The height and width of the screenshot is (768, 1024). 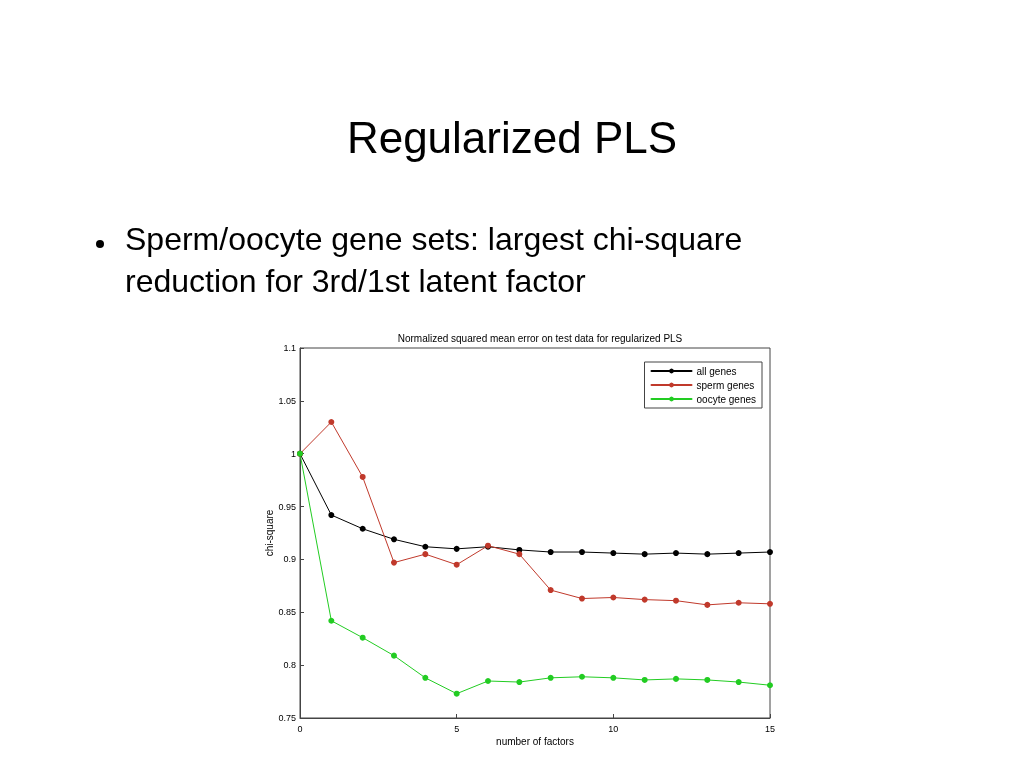 I want to click on y-tick-label: 1, so click(x=293, y=453).